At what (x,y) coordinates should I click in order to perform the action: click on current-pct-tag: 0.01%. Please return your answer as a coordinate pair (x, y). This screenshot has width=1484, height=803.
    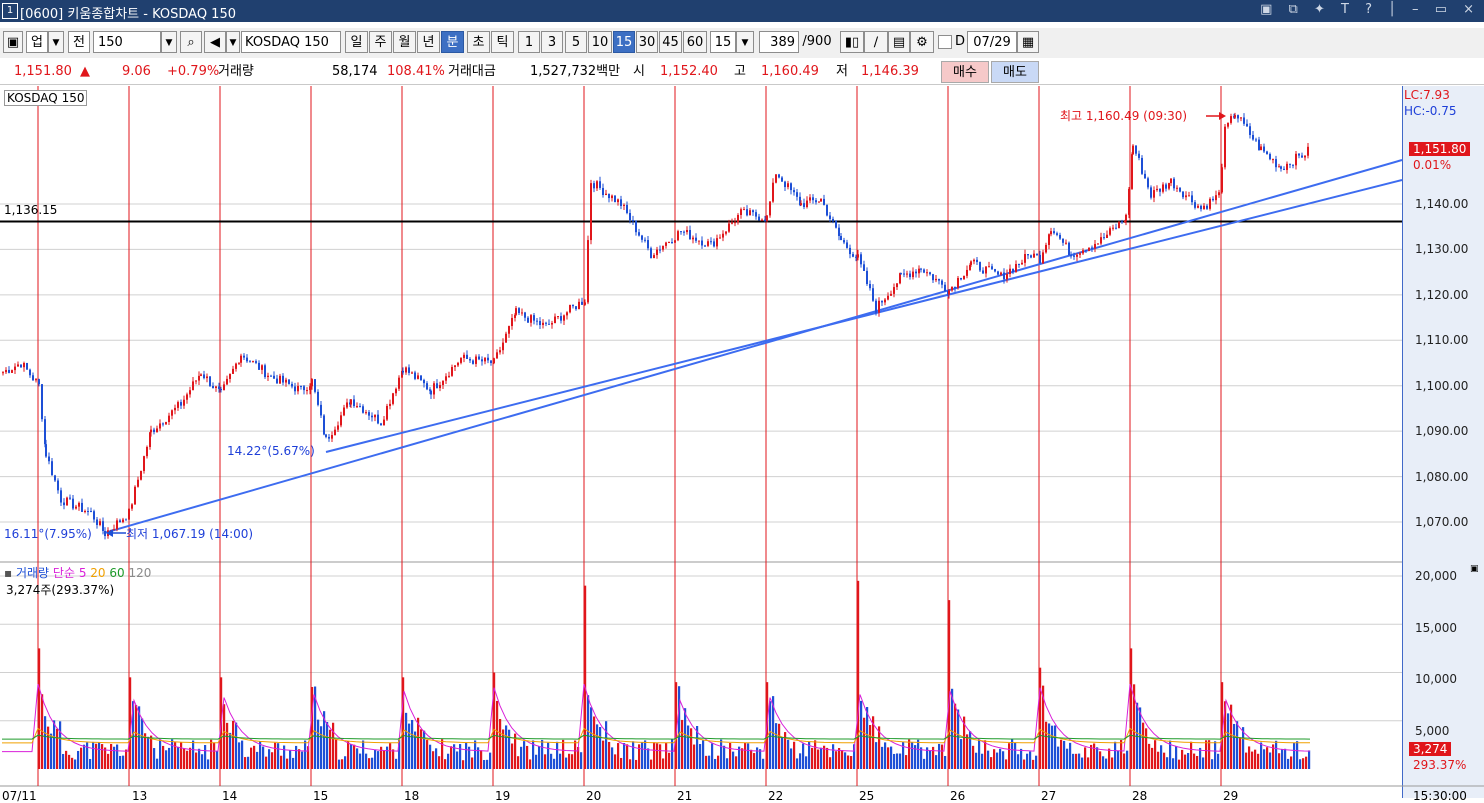
    Looking at the image, I should click on (1432, 165).